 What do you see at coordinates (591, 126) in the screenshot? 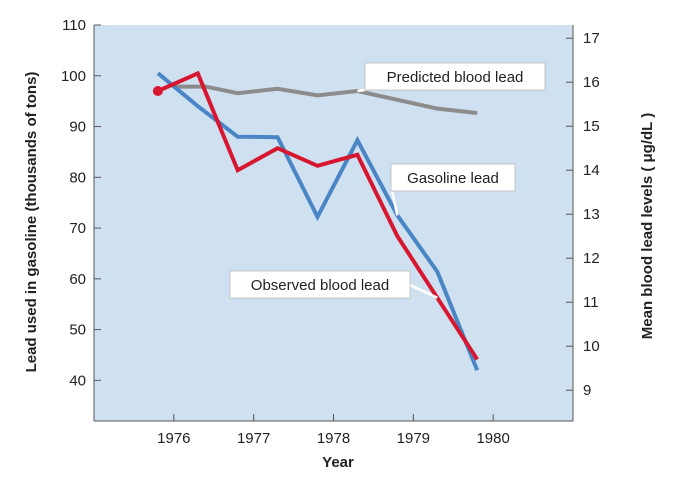
I see `right-tick-label: 15` at bounding box center [591, 126].